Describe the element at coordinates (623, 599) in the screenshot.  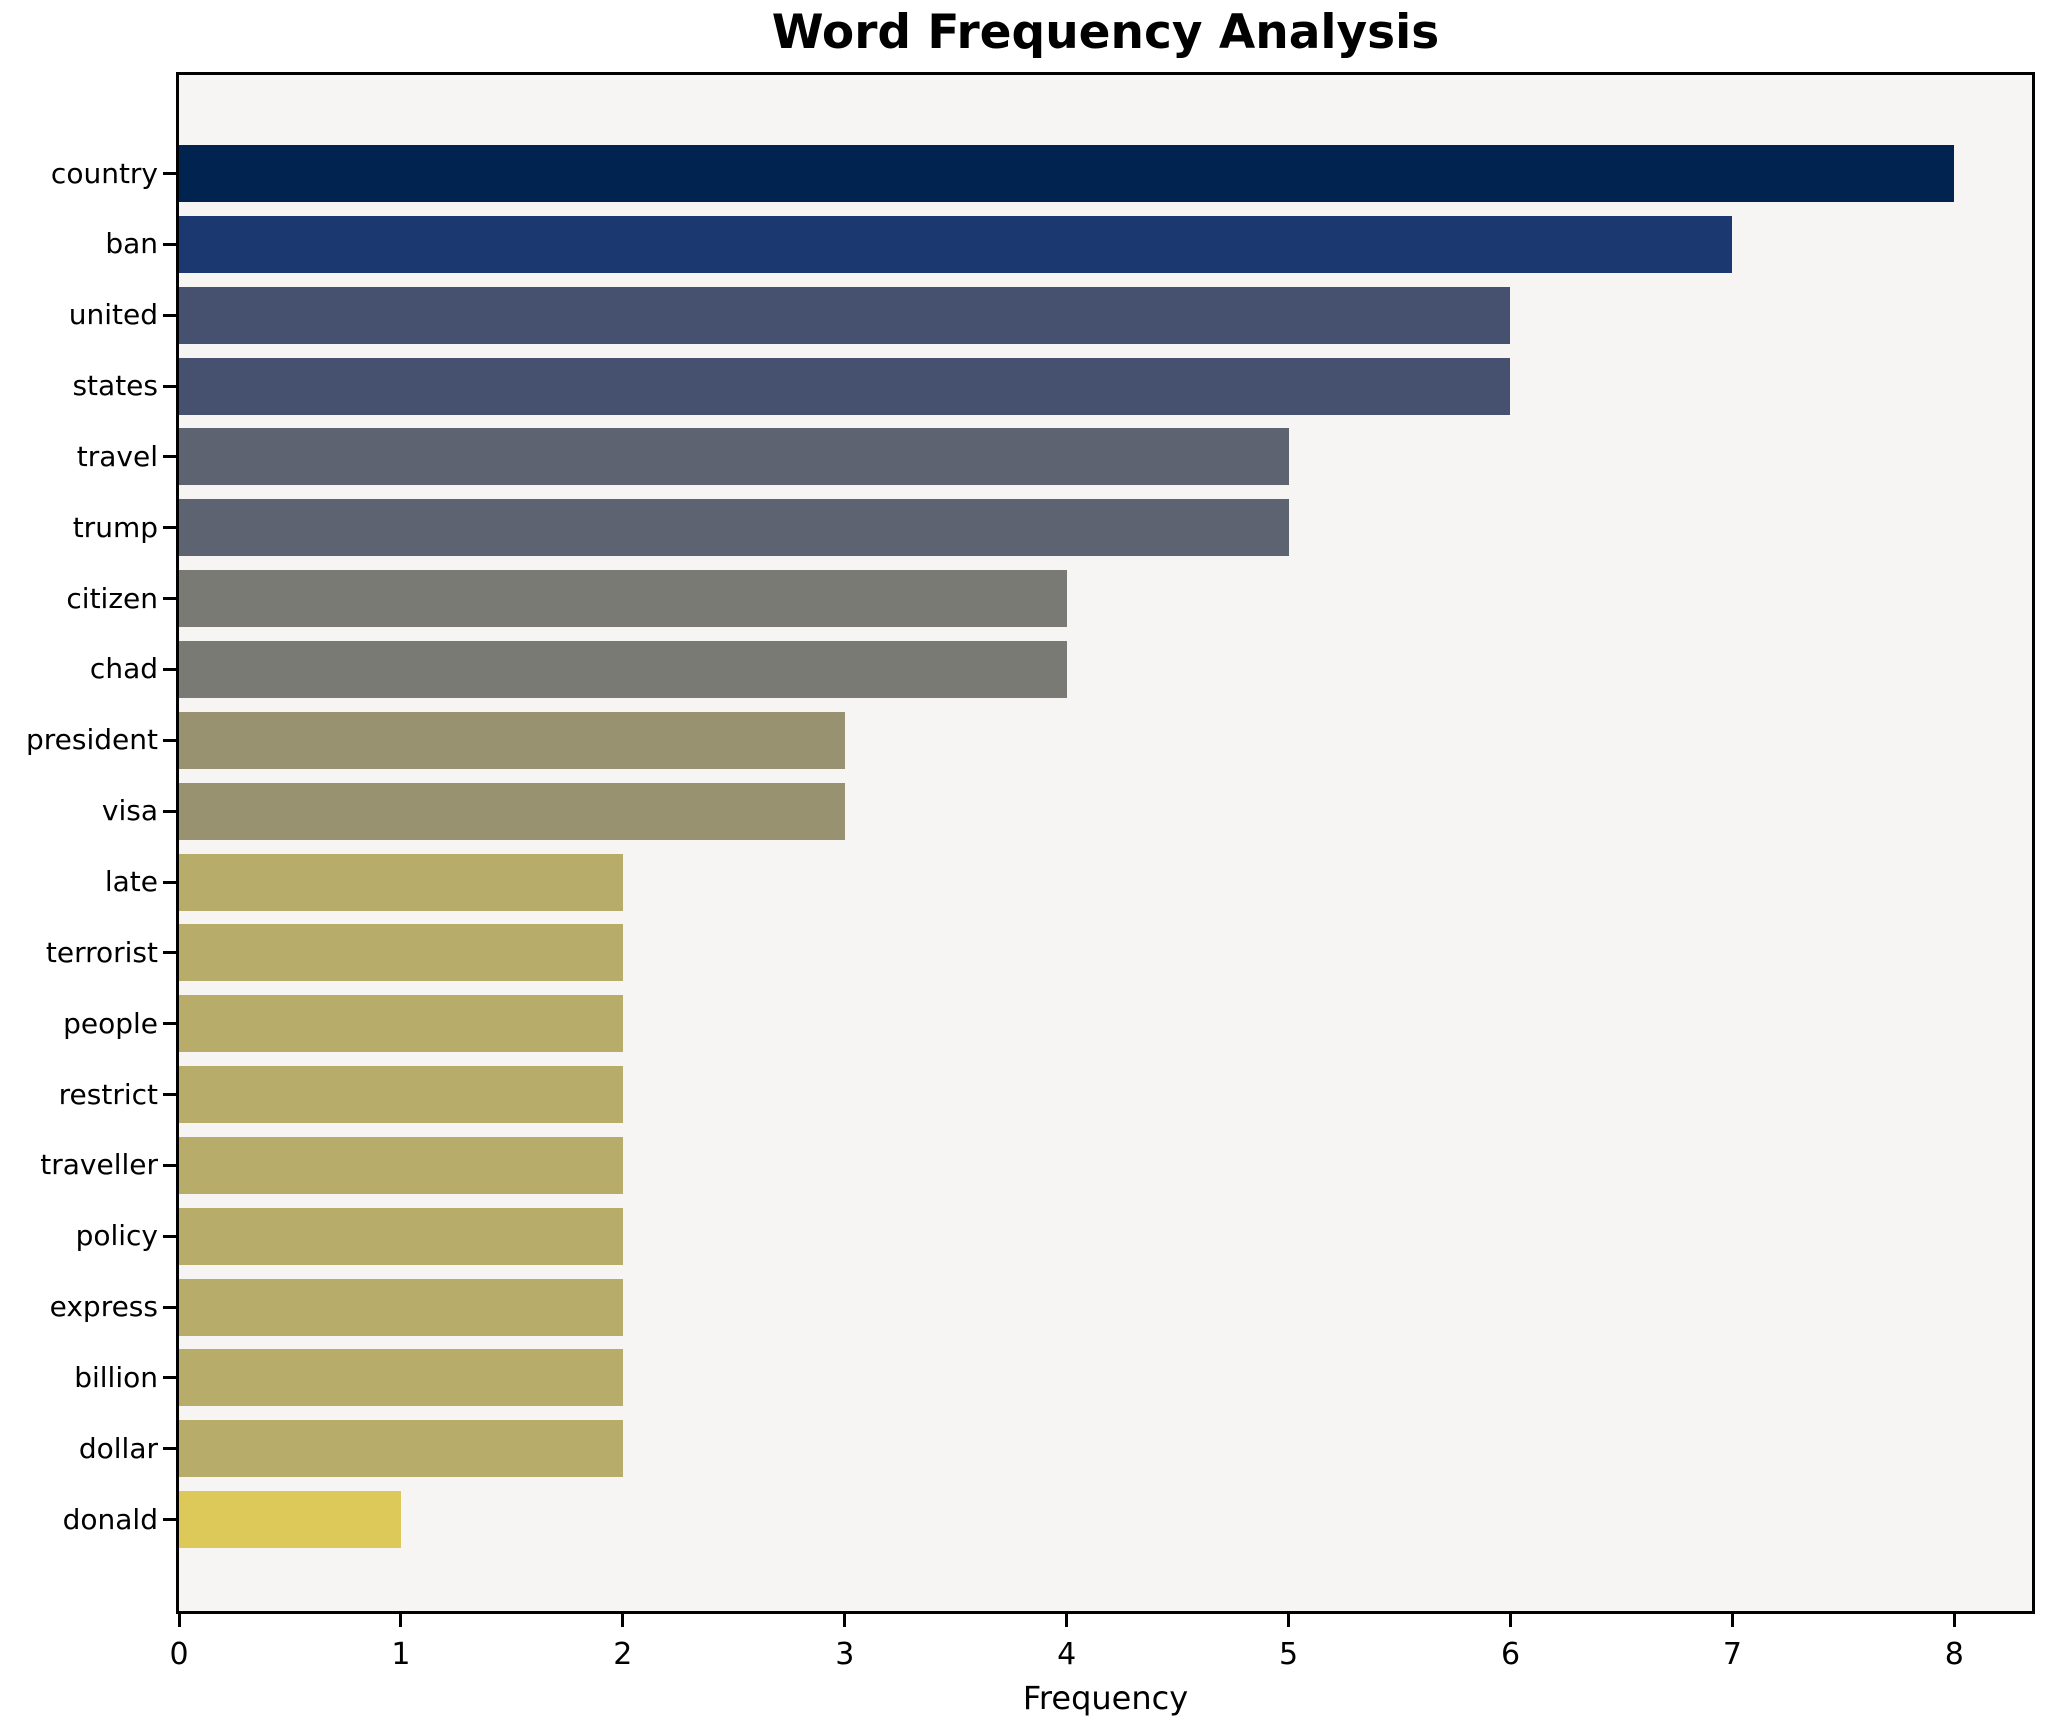
I see `bar-citizen` at that location.